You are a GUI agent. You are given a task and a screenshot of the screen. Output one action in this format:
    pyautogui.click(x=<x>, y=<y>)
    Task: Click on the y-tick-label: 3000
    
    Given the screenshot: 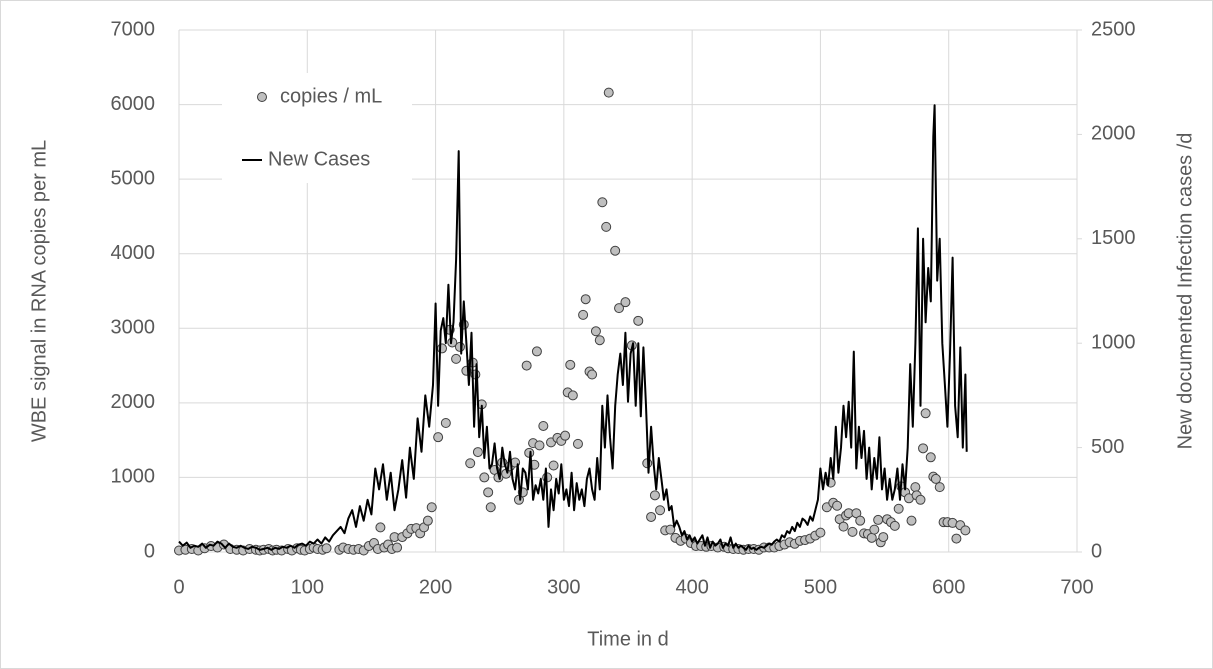 What is the action you would take?
    pyautogui.click(x=133, y=328)
    